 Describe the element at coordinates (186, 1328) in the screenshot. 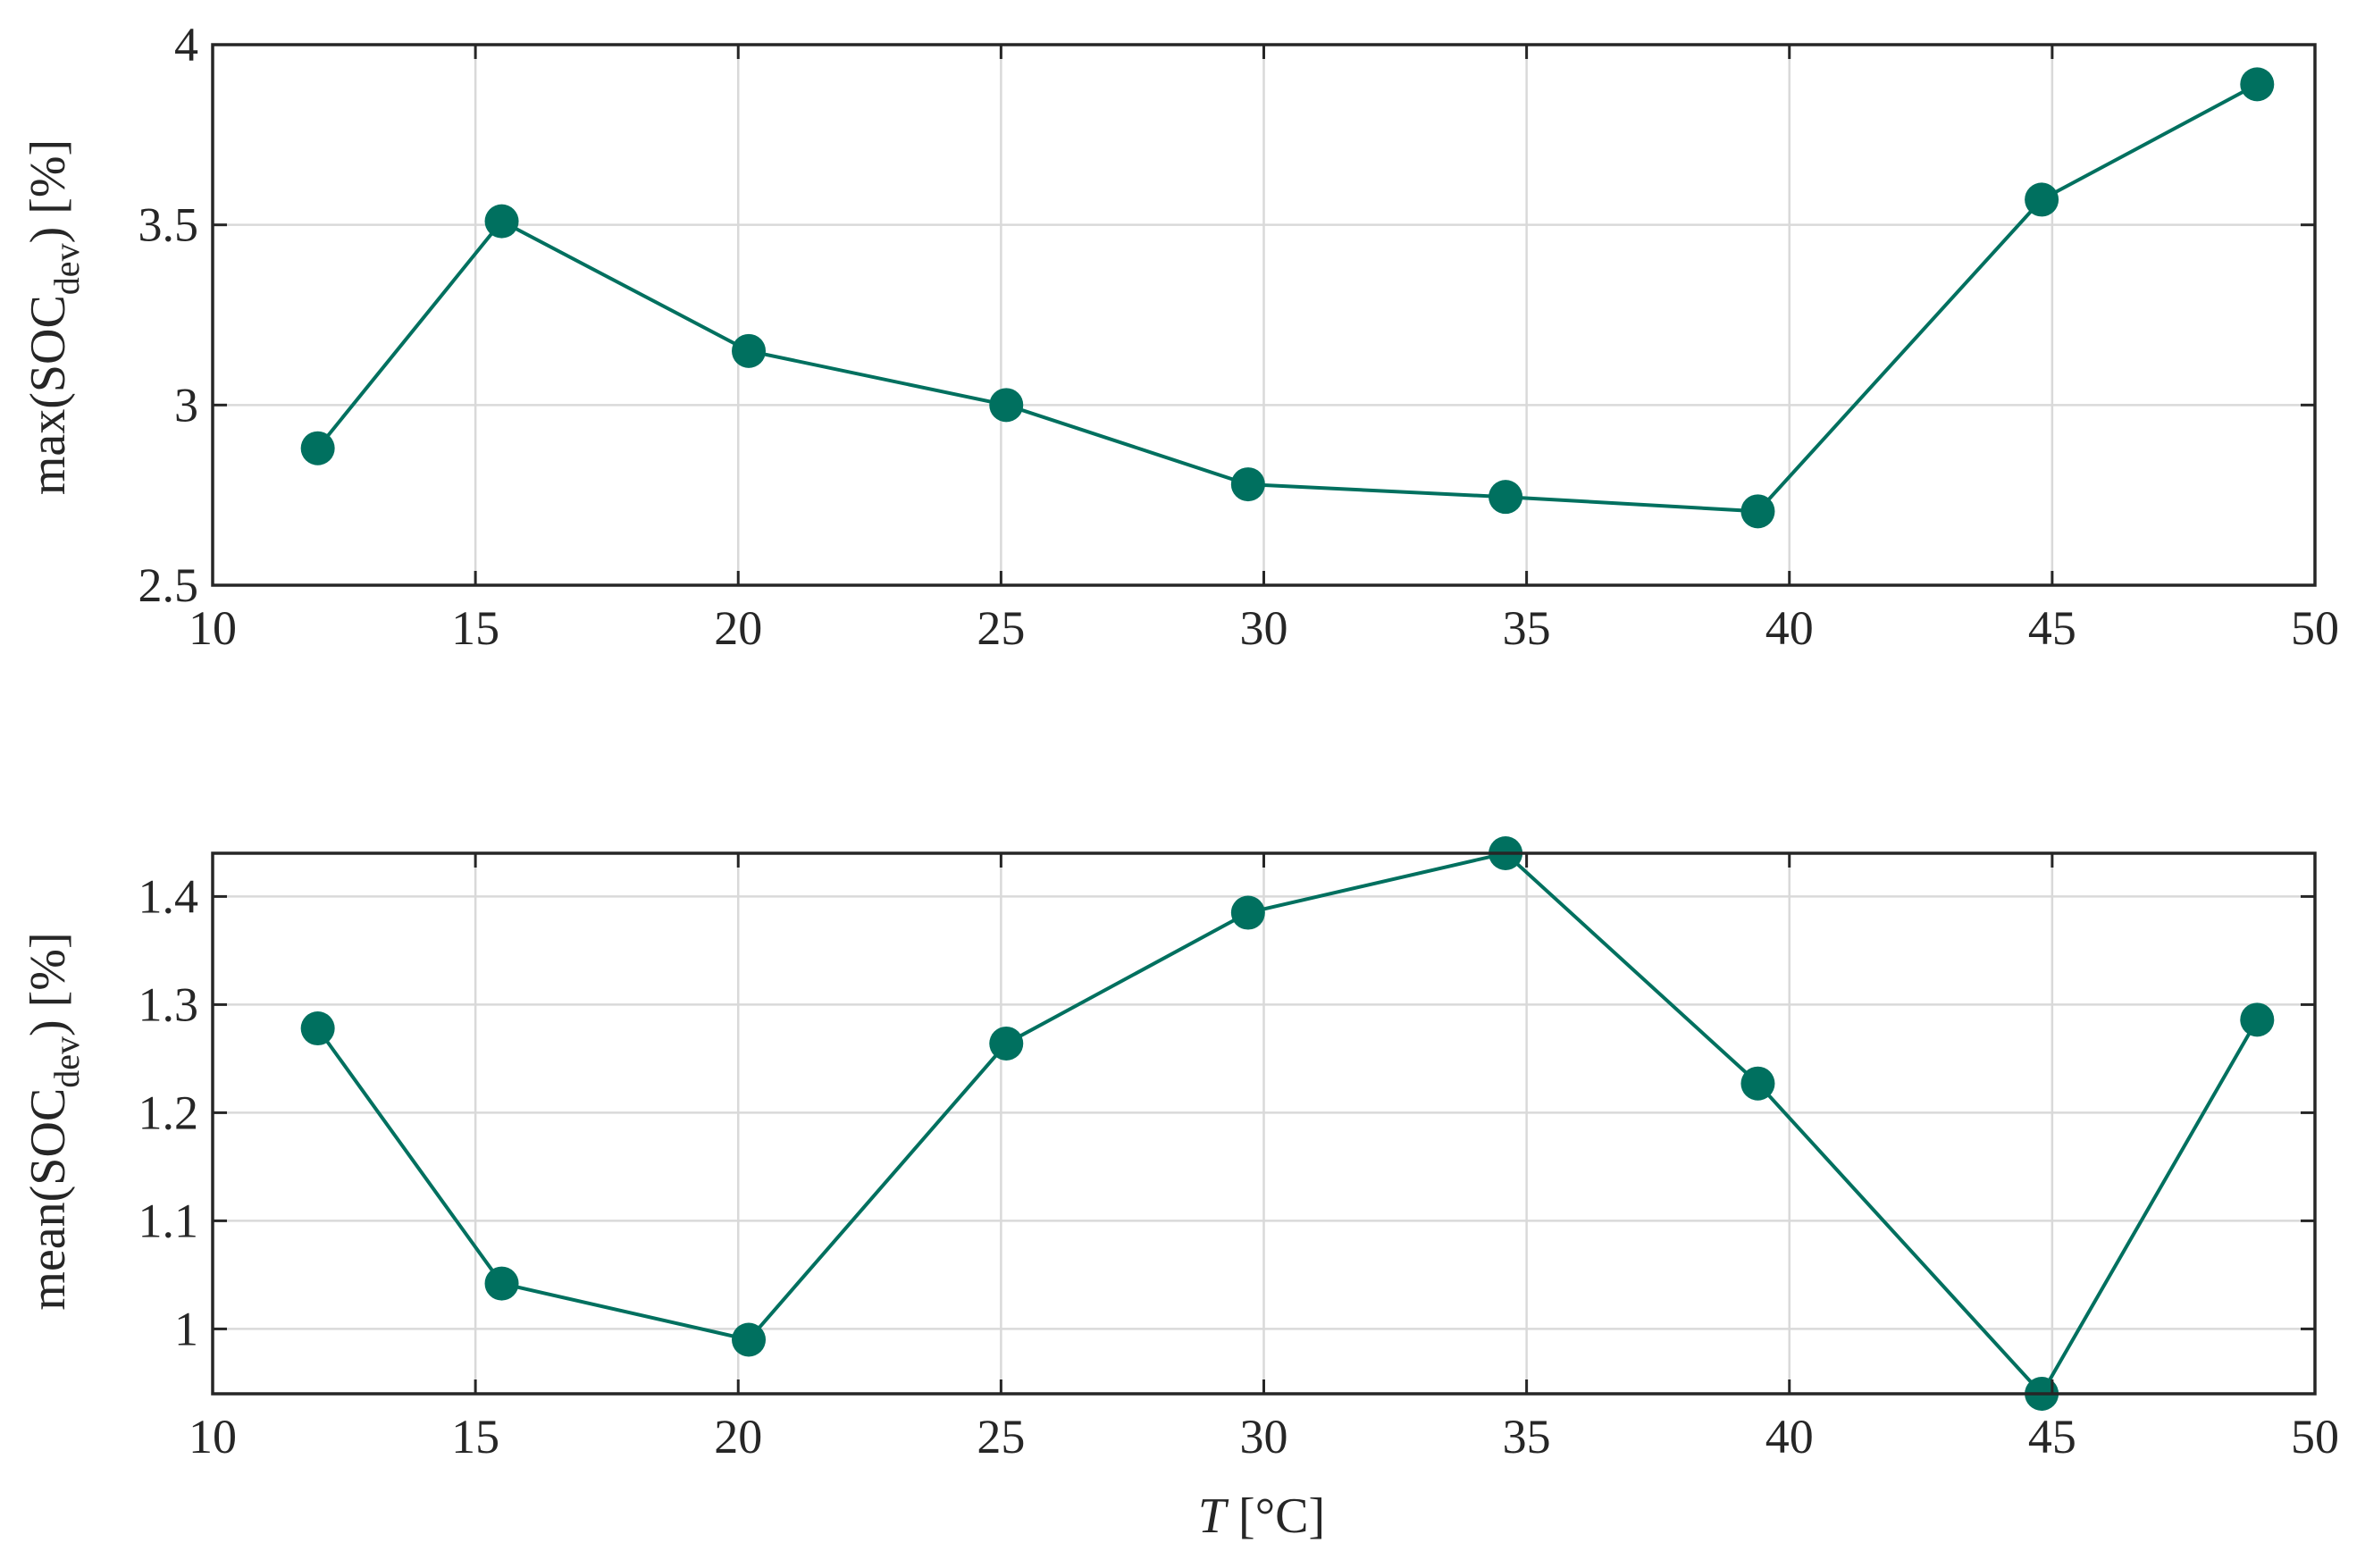

I see `bottom-y-tick-label: 1` at that location.